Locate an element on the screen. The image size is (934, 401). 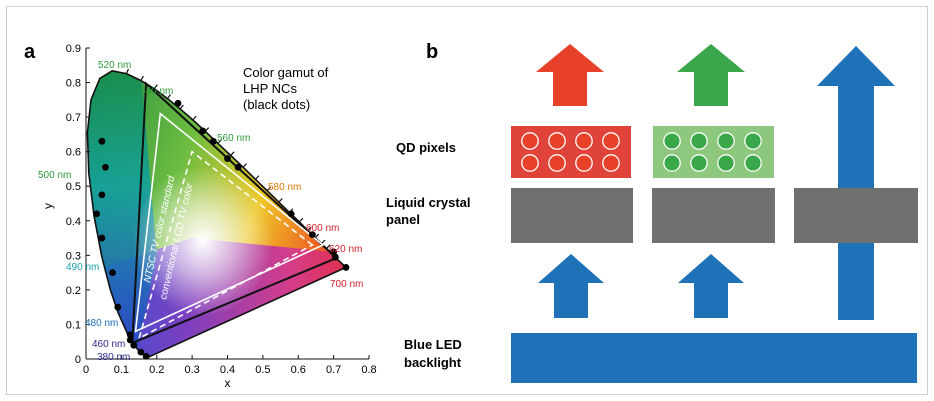
panel-a-label: a is located at coordinates (30, 52).